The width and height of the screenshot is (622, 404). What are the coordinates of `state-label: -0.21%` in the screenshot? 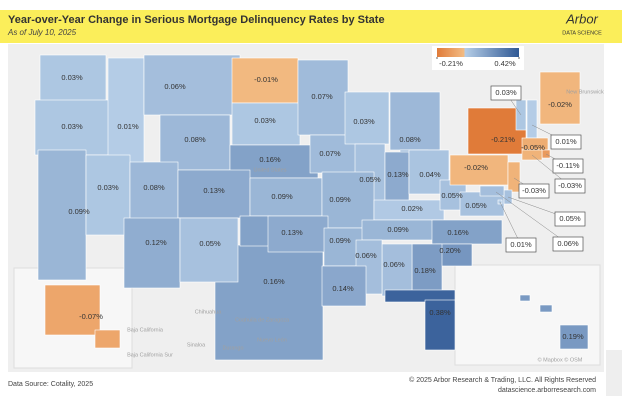 It's located at (503, 139).